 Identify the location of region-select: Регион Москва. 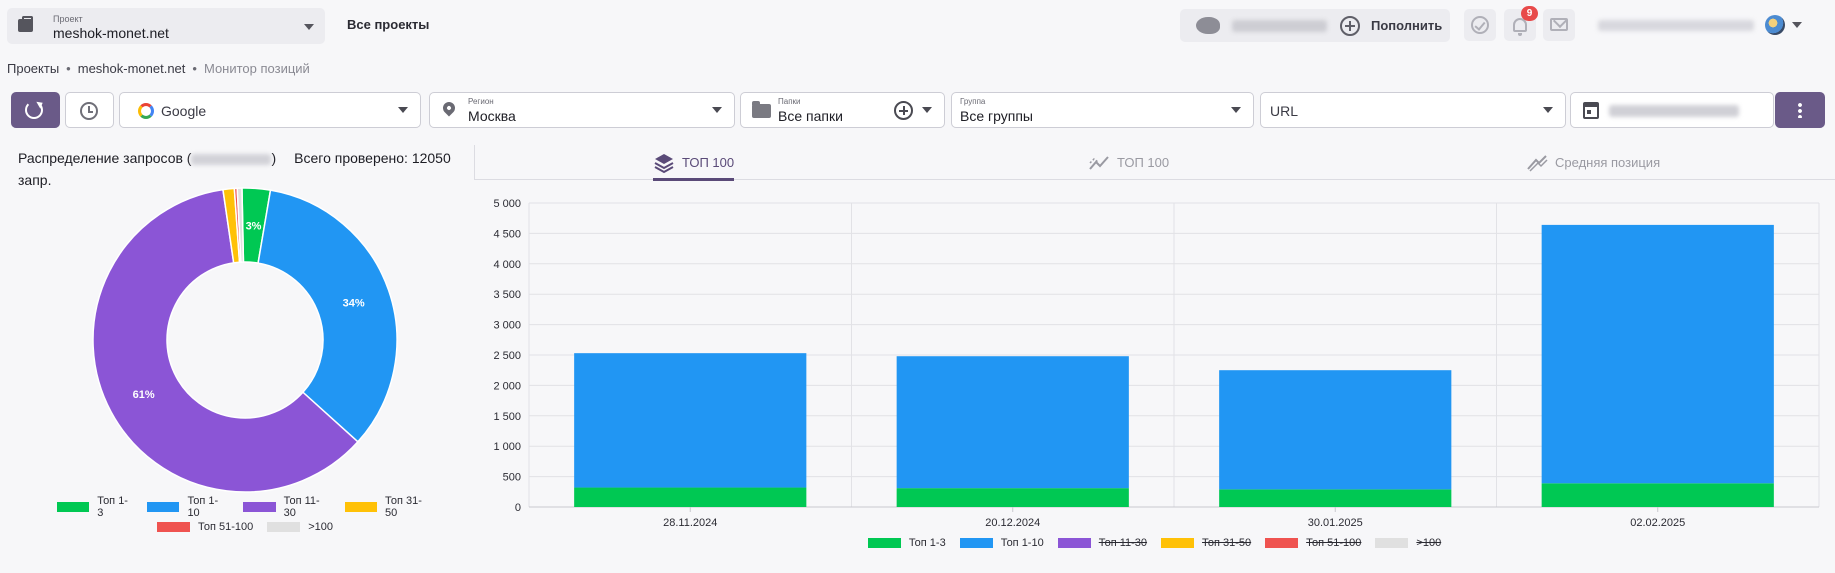
(582, 110).